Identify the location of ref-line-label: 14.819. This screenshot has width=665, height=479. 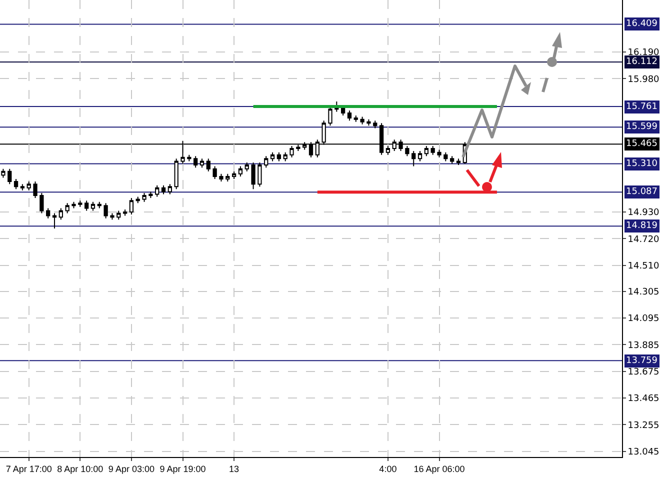
(642, 226).